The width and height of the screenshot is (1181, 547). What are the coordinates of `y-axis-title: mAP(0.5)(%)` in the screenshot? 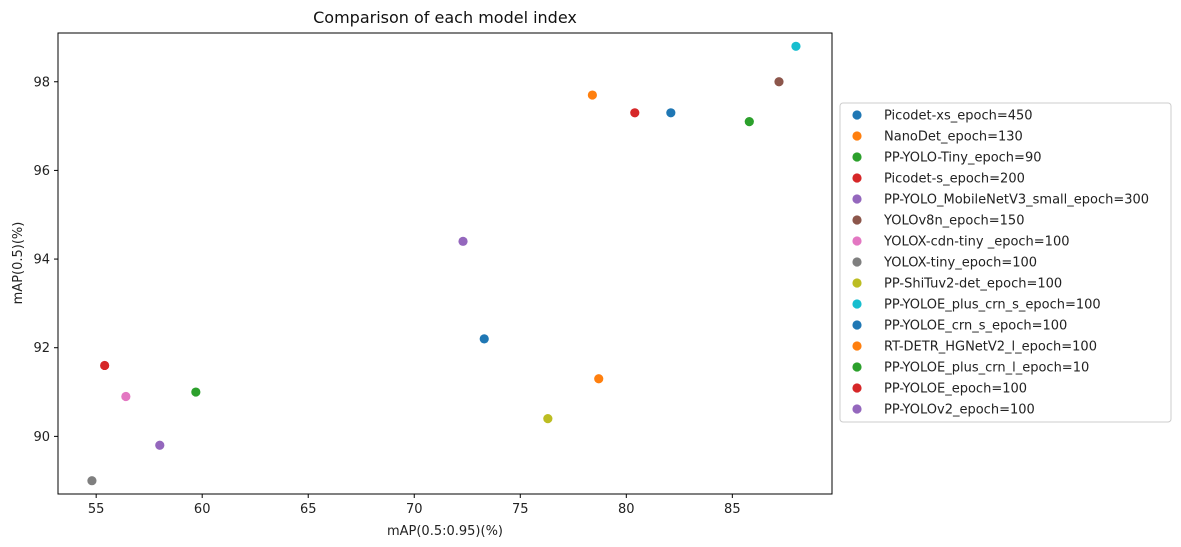 It's located at (18, 263).